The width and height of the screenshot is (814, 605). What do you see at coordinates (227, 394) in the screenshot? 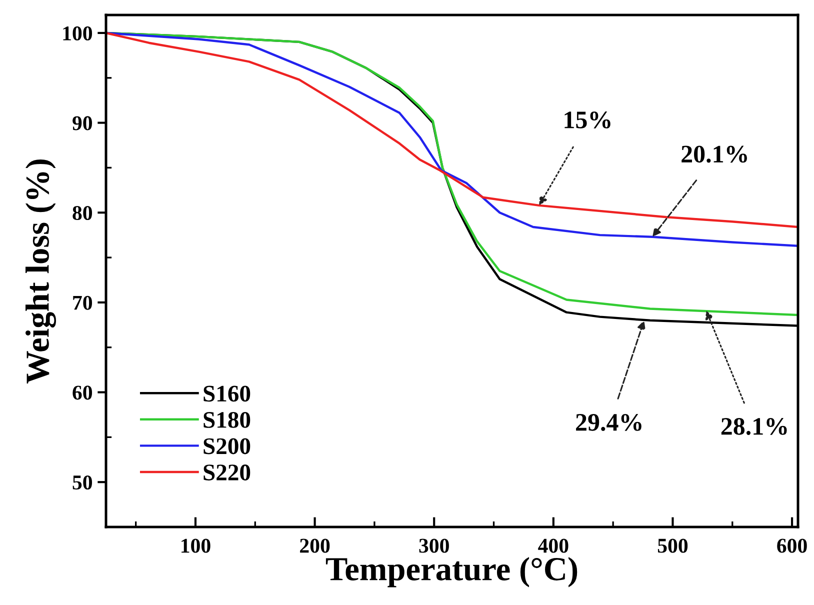
I see `legend-label: S160` at bounding box center [227, 394].